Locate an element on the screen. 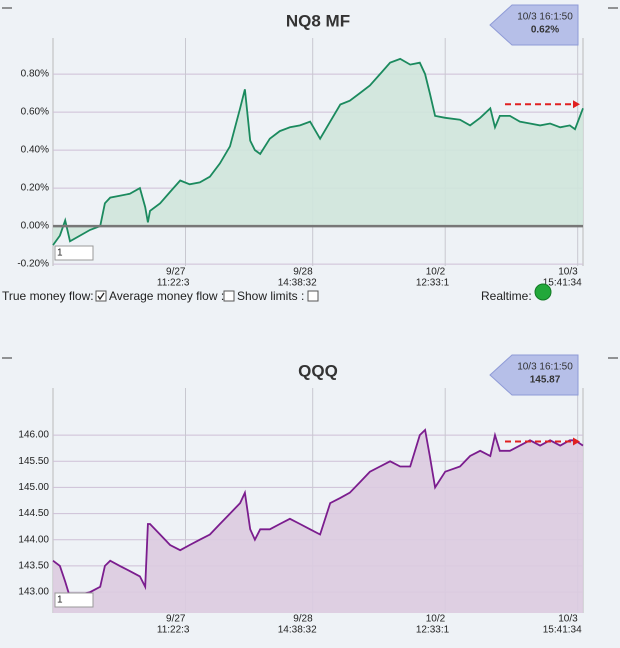 This screenshot has height=648, width=620. y-tick-label: 144.50 is located at coordinates (33, 513).